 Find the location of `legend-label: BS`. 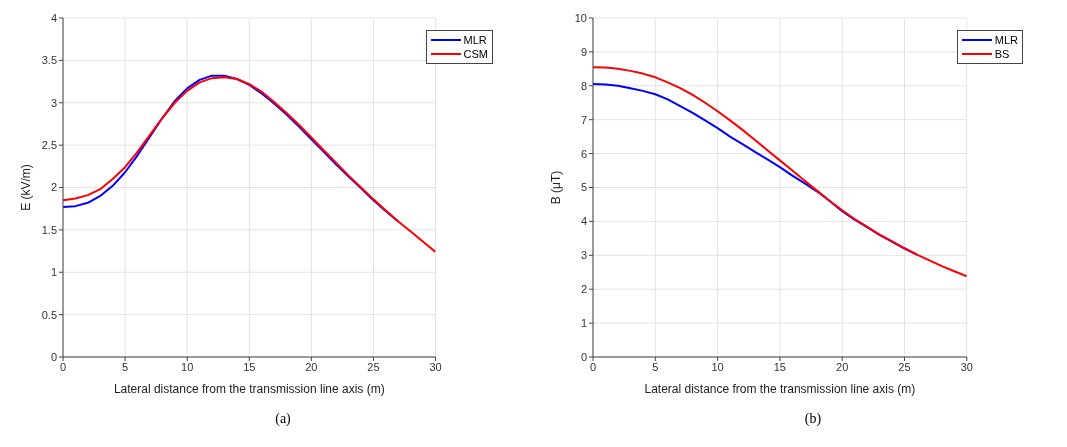

legend-label: BS is located at coordinates (1002, 54).